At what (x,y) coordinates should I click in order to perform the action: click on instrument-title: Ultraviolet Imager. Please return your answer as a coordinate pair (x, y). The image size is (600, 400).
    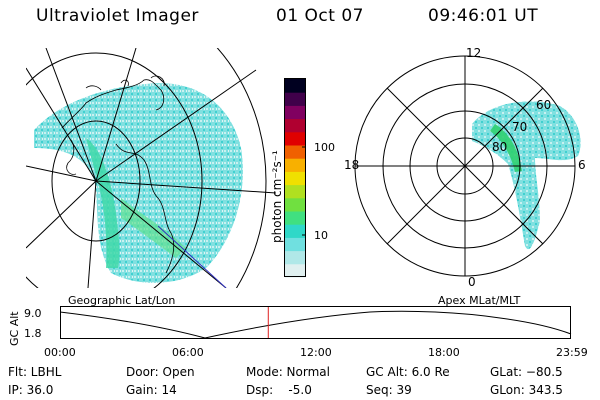
    Looking at the image, I should click on (117, 16).